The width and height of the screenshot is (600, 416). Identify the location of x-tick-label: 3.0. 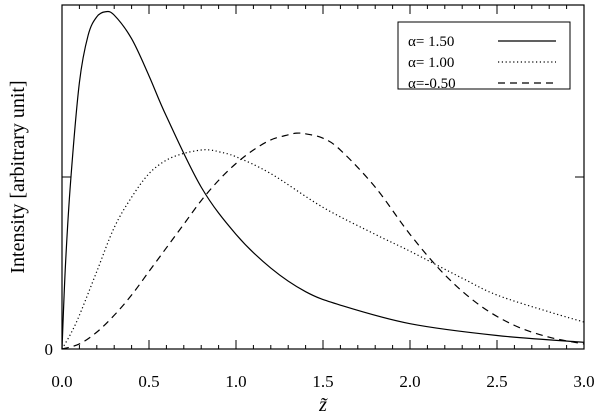
(583, 381).